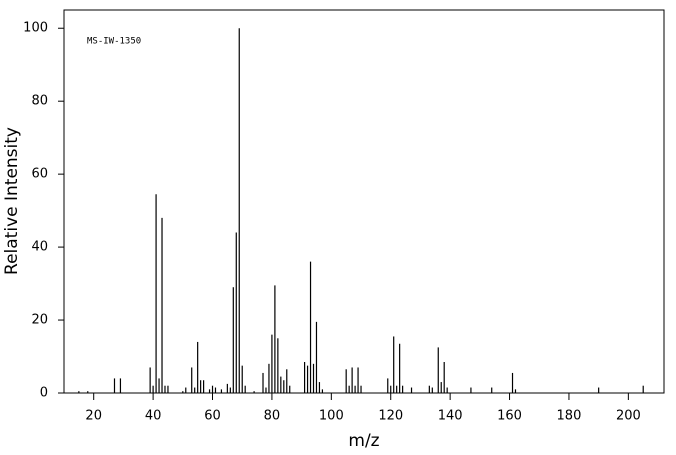 Image resolution: width=676 pixels, height=455 pixels. I want to click on x-tick-label: 100, so click(331, 416).